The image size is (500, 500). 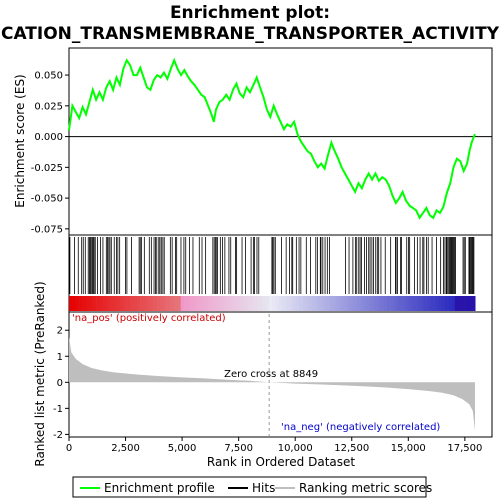 What do you see at coordinates (365, 488) in the screenshot?
I see `legend-metric-label: Ranking metric scores` at bounding box center [365, 488].